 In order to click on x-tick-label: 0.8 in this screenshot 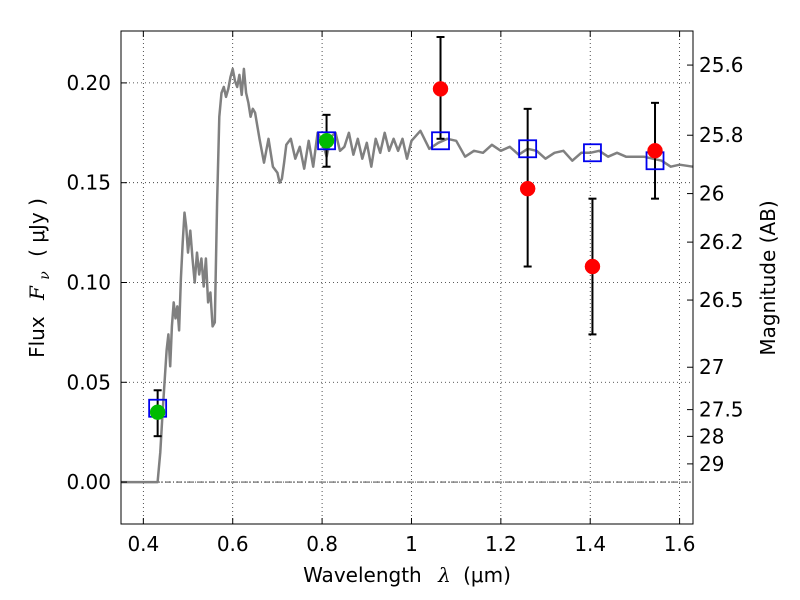, I will do `click(322, 544)`.